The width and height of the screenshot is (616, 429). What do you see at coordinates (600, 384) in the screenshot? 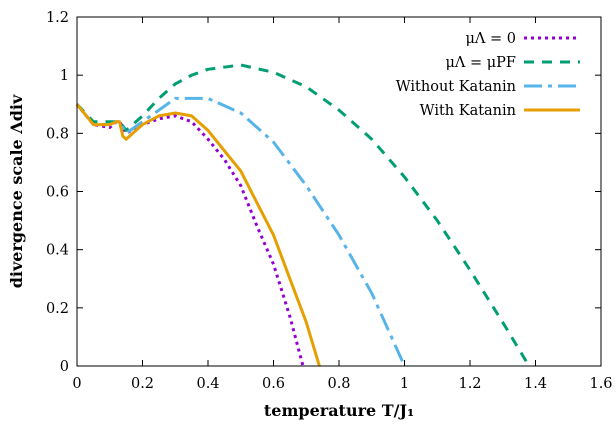
I see `x-tick-label: 1.6` at bounding box center [600, 384].